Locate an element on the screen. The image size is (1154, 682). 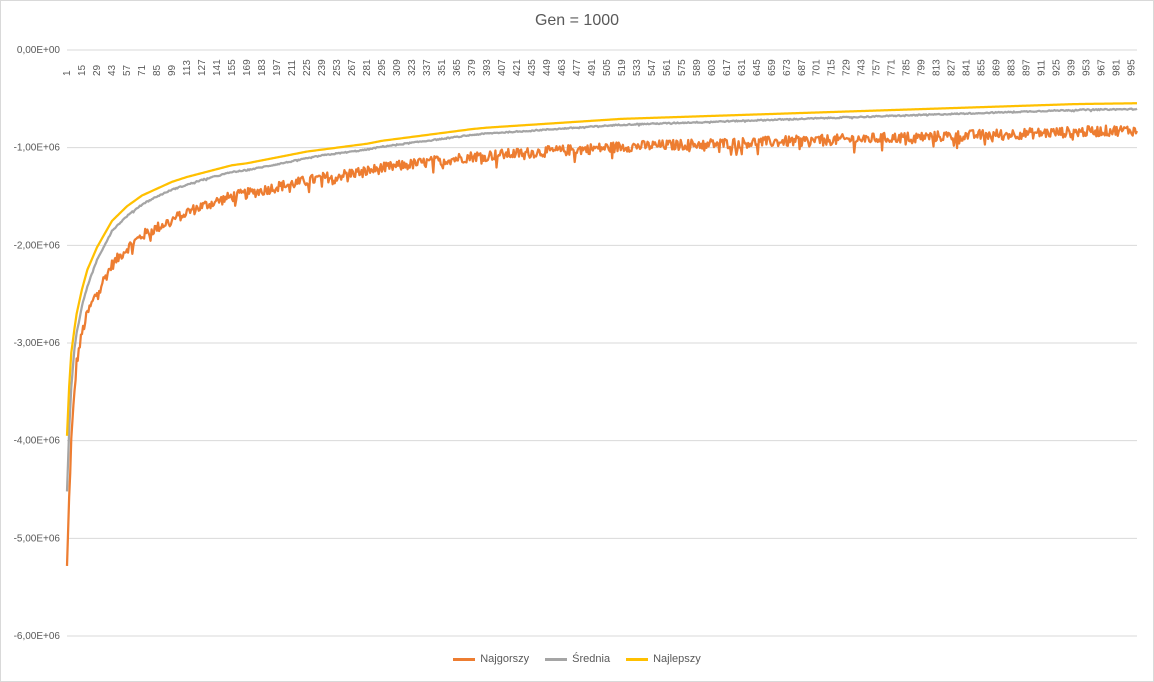
x-tick-label: 995 is located at coordinates (1132, 67).